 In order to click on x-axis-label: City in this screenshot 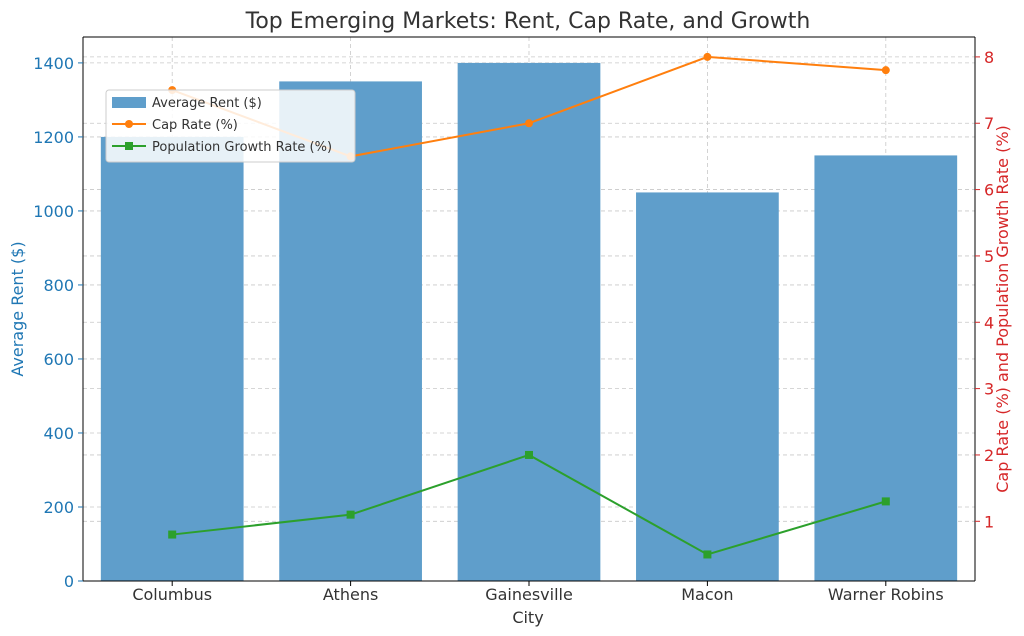, I will do `click(527, 617)`.